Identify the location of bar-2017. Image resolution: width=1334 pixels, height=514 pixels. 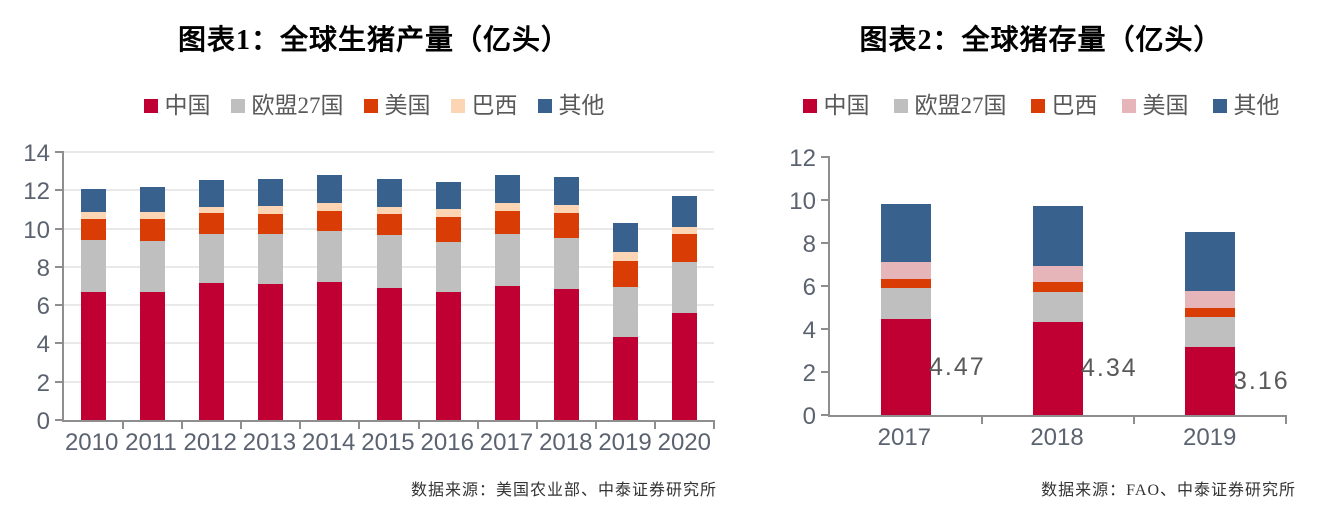
(507, 297).